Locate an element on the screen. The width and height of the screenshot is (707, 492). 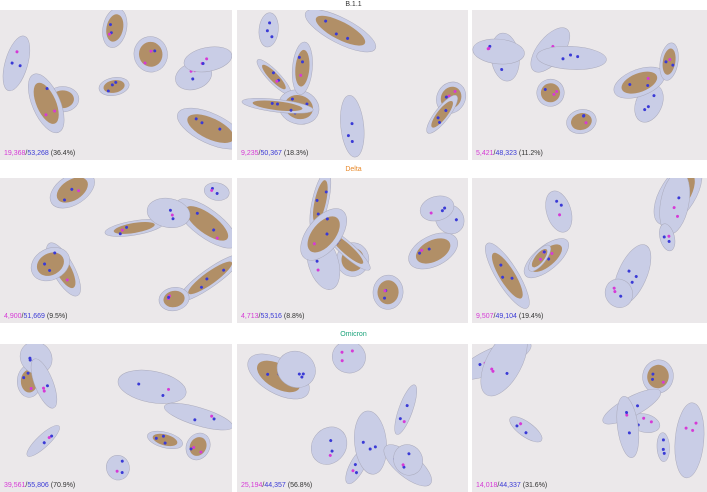
slide-panel: 9,507/49,104 (19.4%) is located at coordinates (589, 250).